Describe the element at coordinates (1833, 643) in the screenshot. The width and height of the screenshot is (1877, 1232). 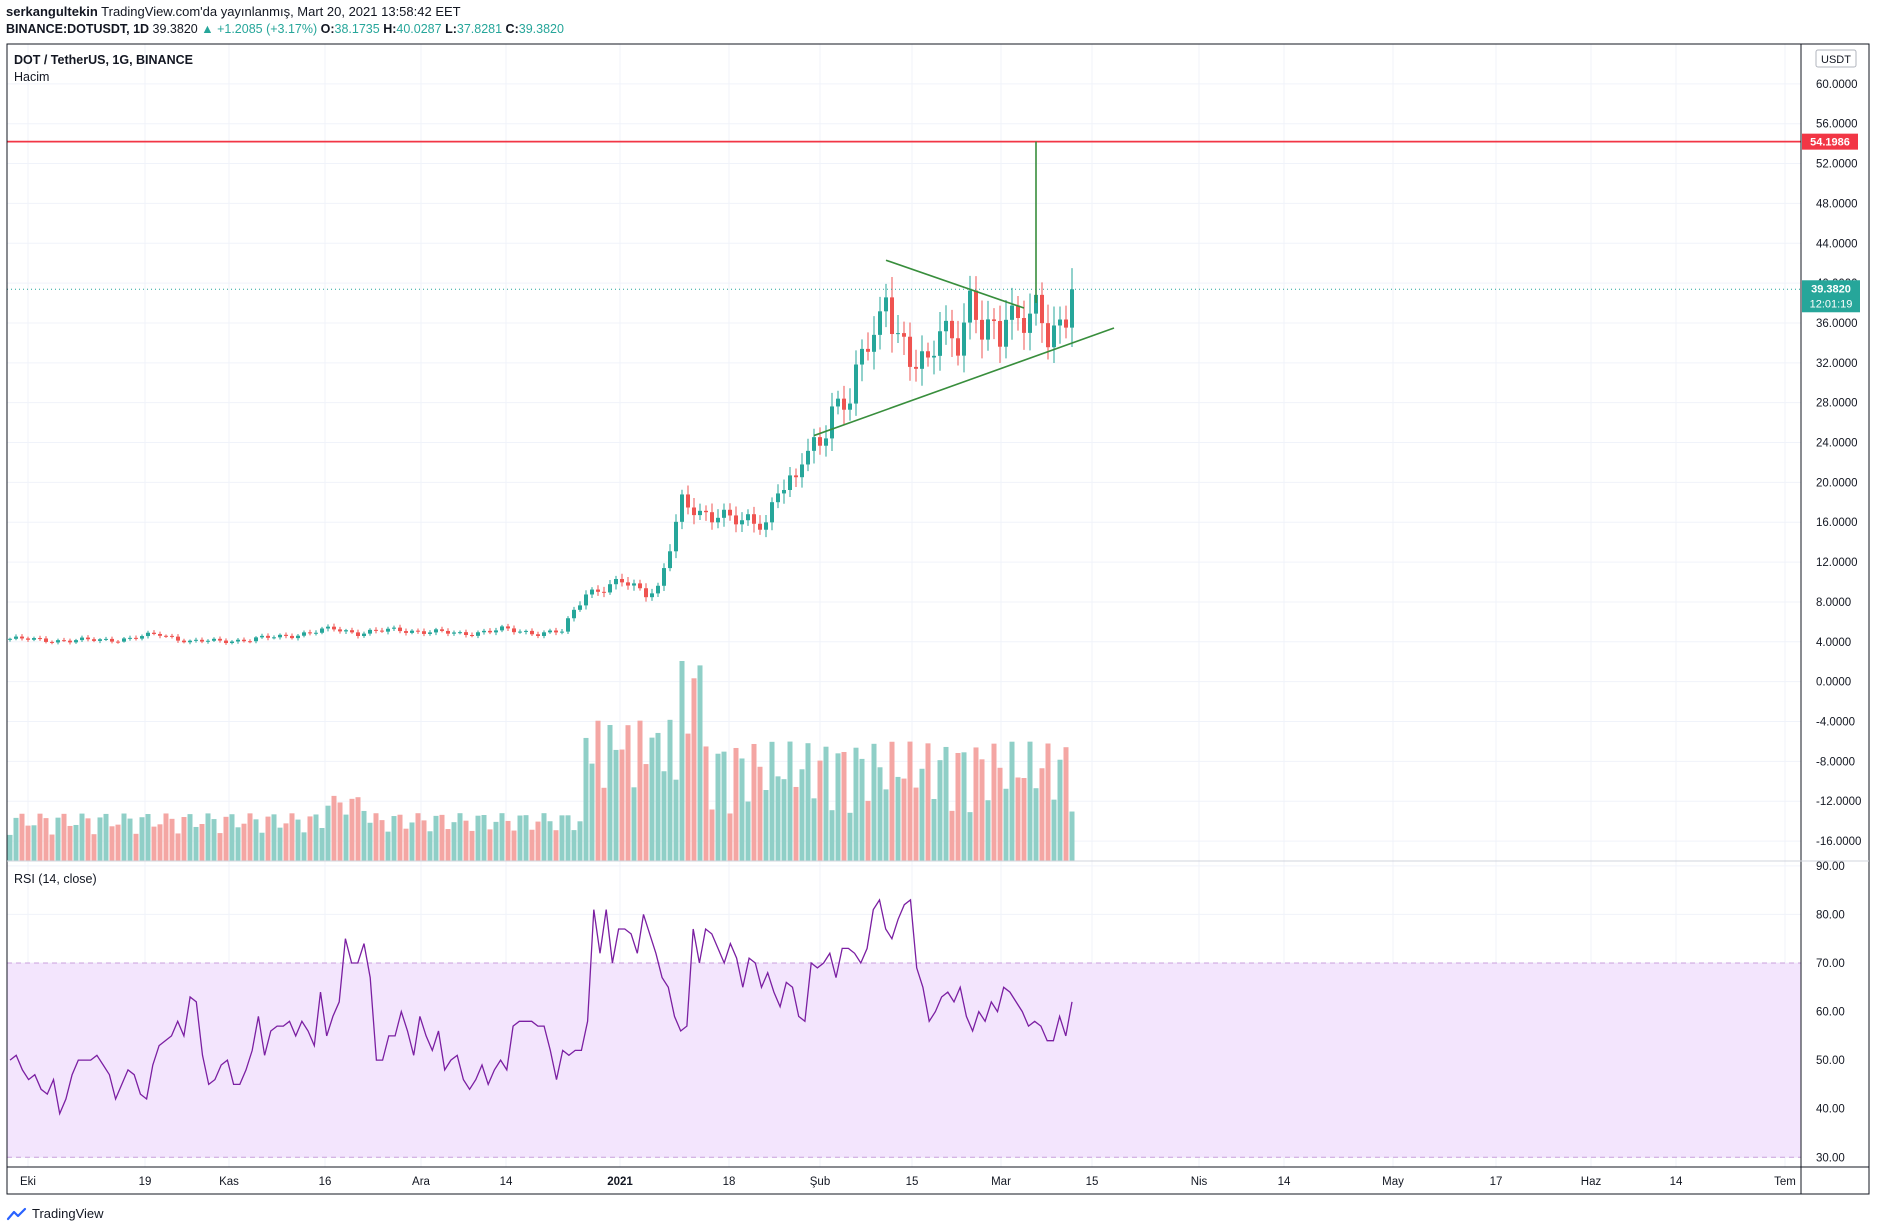
I see `price-tick-label: 4.0000` at that location.